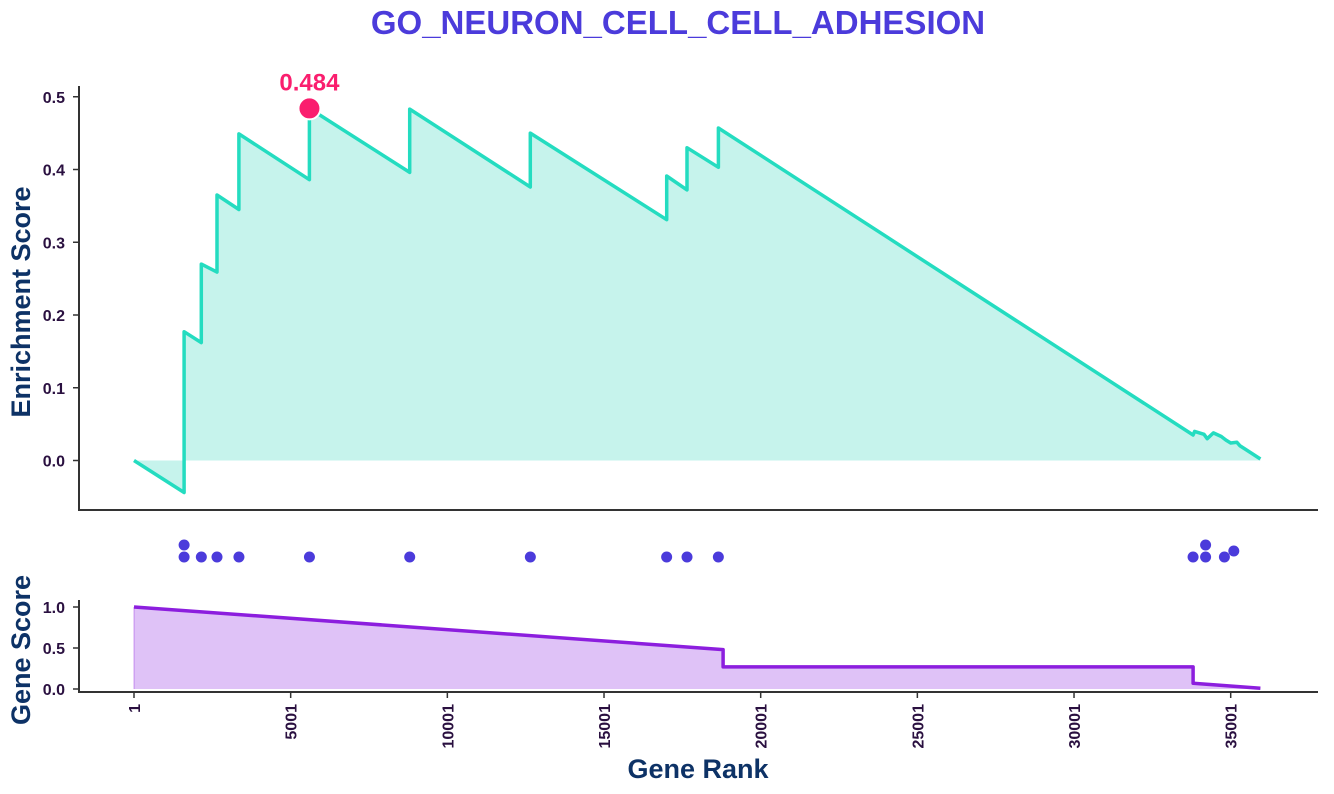 The width and height of the screenshot is (1334, 794). What do you see at coordinates (61, 280) in the screenshot?
I see `enrichment-y-ticks: 0.0 0.1 0.2 0.3 0.4 0.5` at bounding box center [61, 280].